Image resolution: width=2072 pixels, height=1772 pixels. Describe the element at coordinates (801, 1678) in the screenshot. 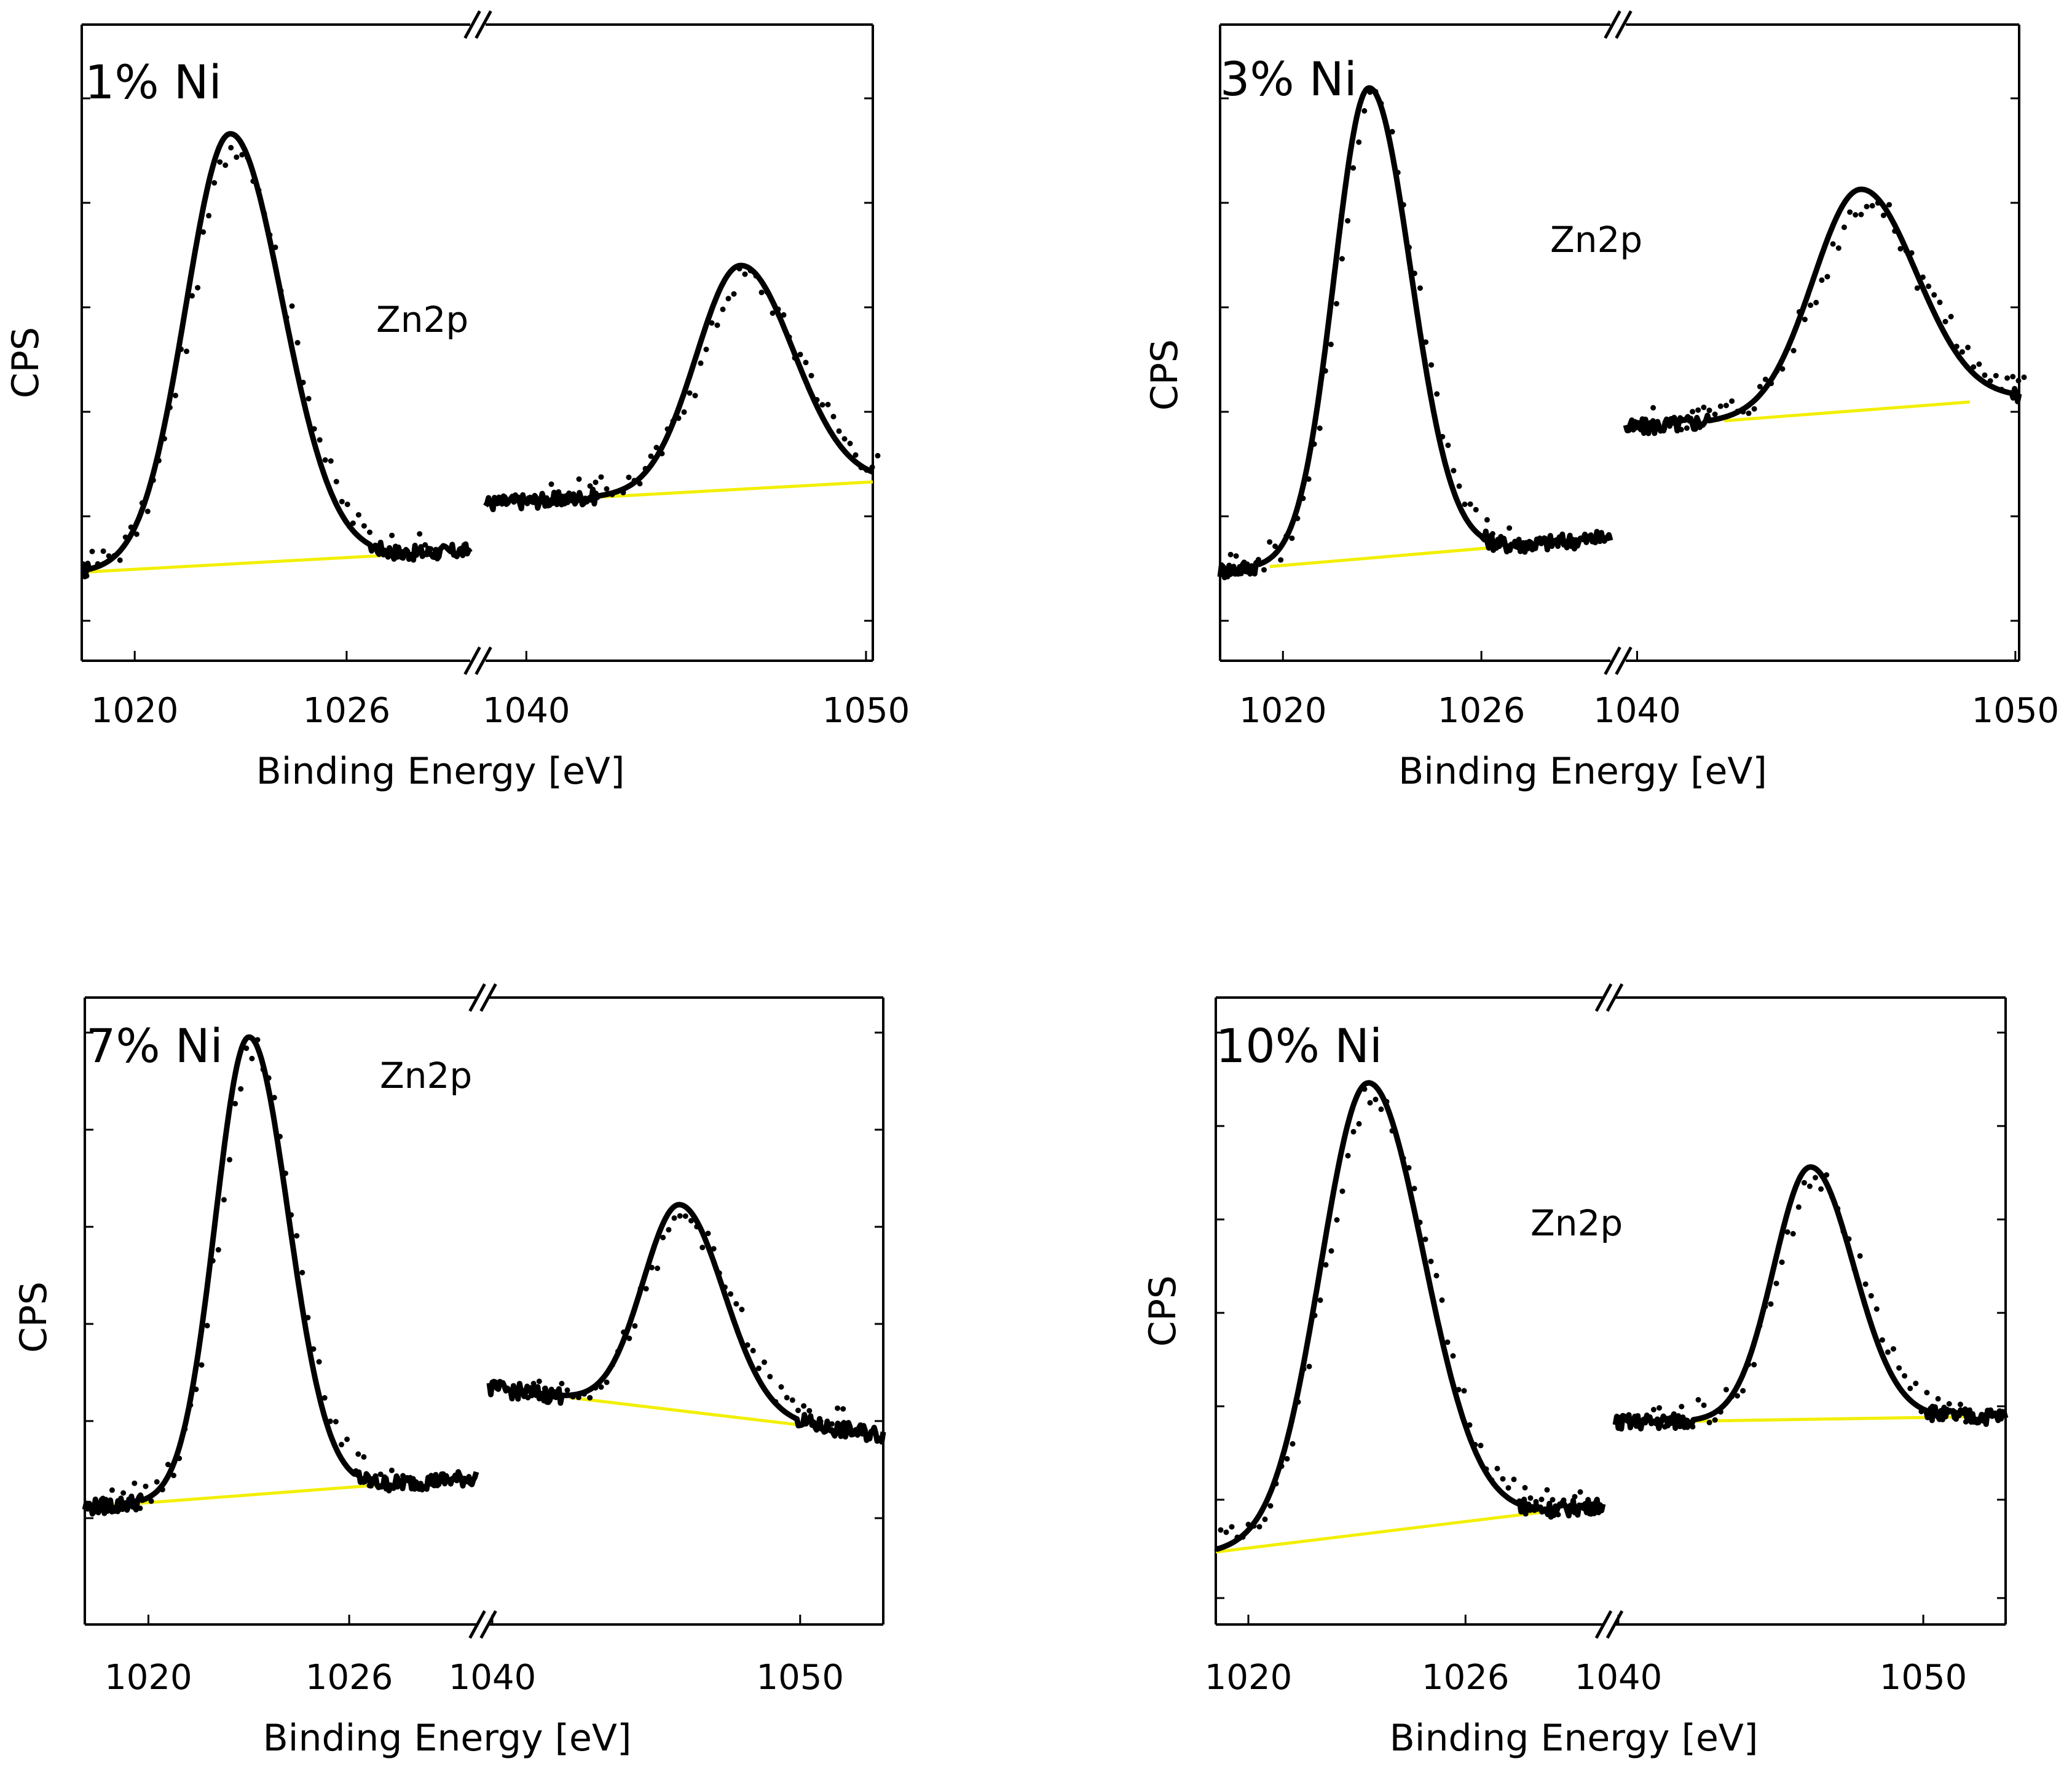

I see `x-tick-label: 1050` at that location.